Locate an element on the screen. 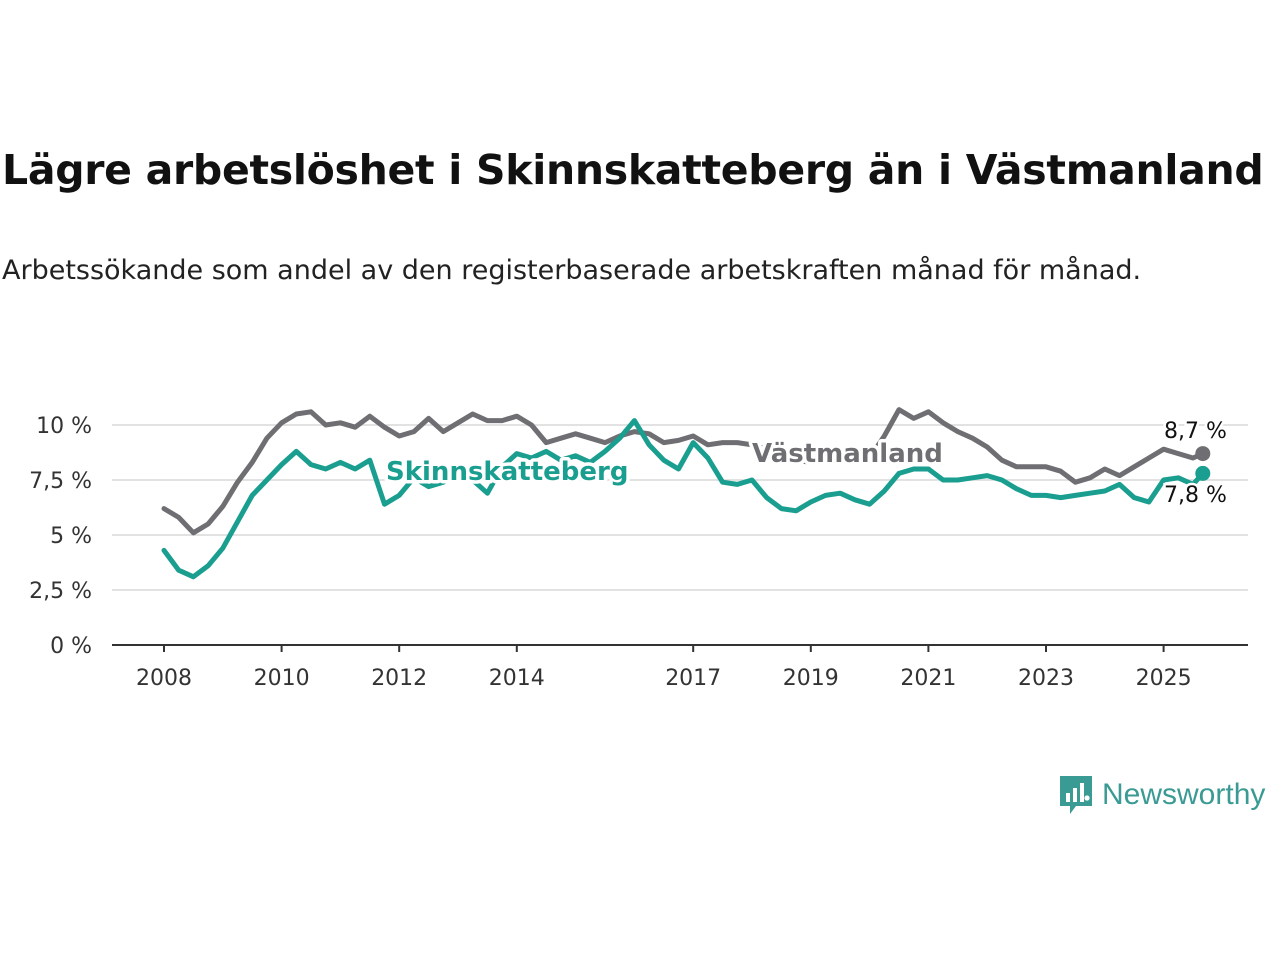  series-line-västmanland is located at coordinates (683, 471).